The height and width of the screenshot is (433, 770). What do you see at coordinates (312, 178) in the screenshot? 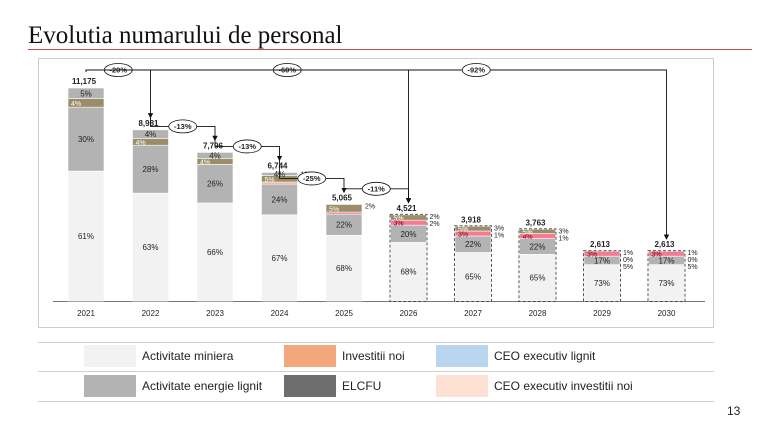
I see `growth-arrow-label: -25%` at bounding box center [312, 178].